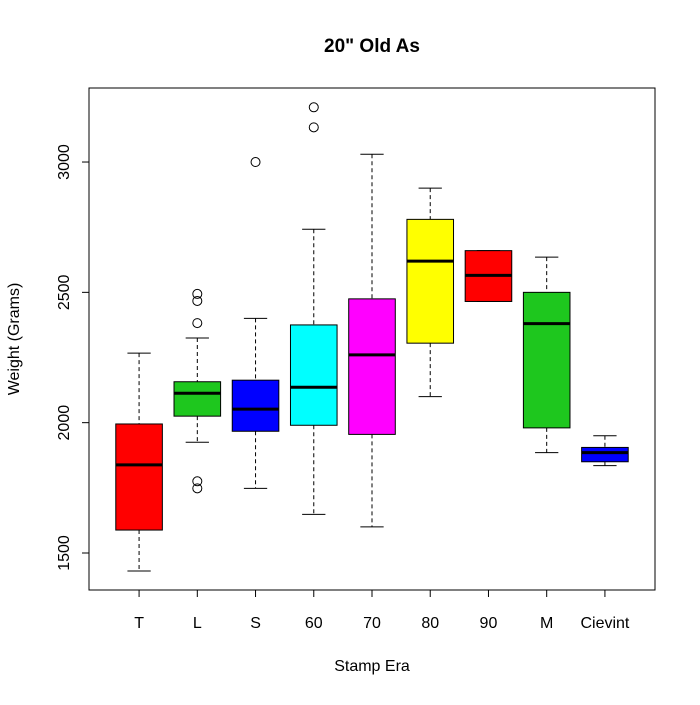  I want to click on x-tick-label: 80, so click(430, 623).